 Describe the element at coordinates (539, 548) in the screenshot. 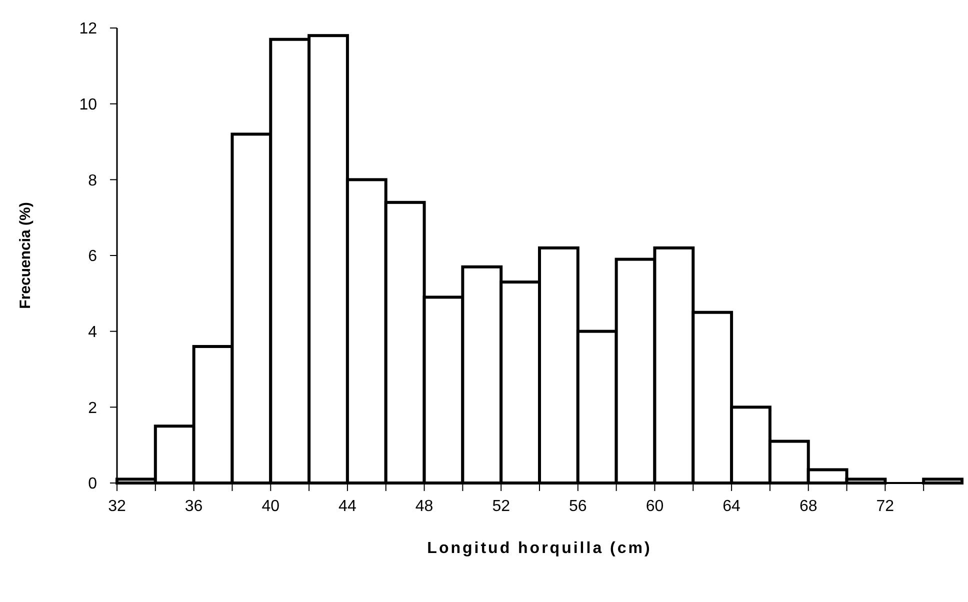

I see `x-axis-title: Longitud horquilla (cm)` at that location.